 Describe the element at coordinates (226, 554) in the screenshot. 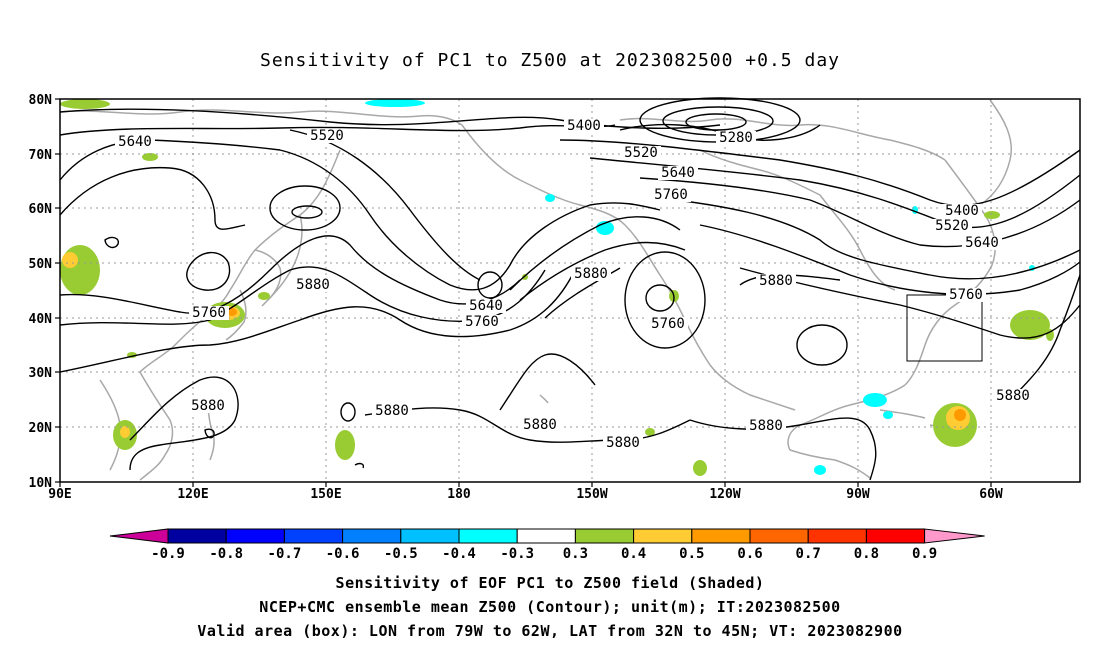

I see `colorbar-label: -0.8` at that location.